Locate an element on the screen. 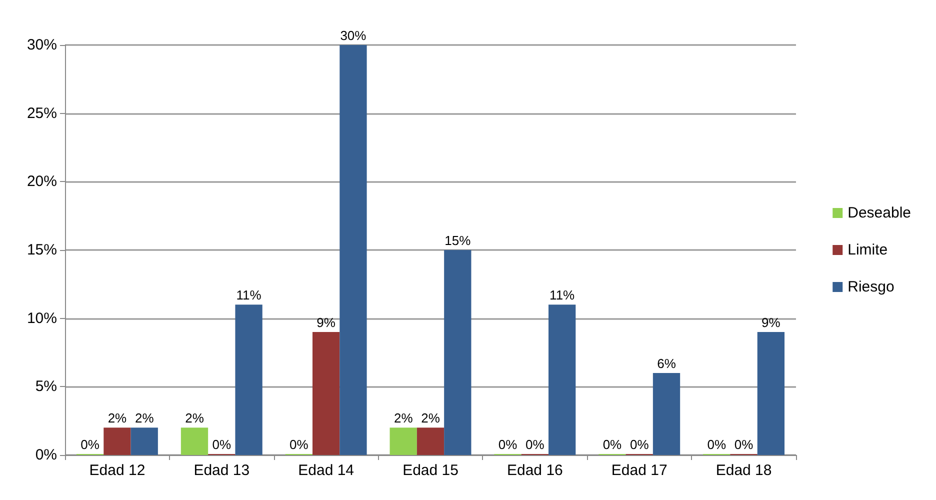 Image resolution: width=936 pixels, height=500 pixels. x-tick-label: Edad 15 is located at coordinates (430, 470).